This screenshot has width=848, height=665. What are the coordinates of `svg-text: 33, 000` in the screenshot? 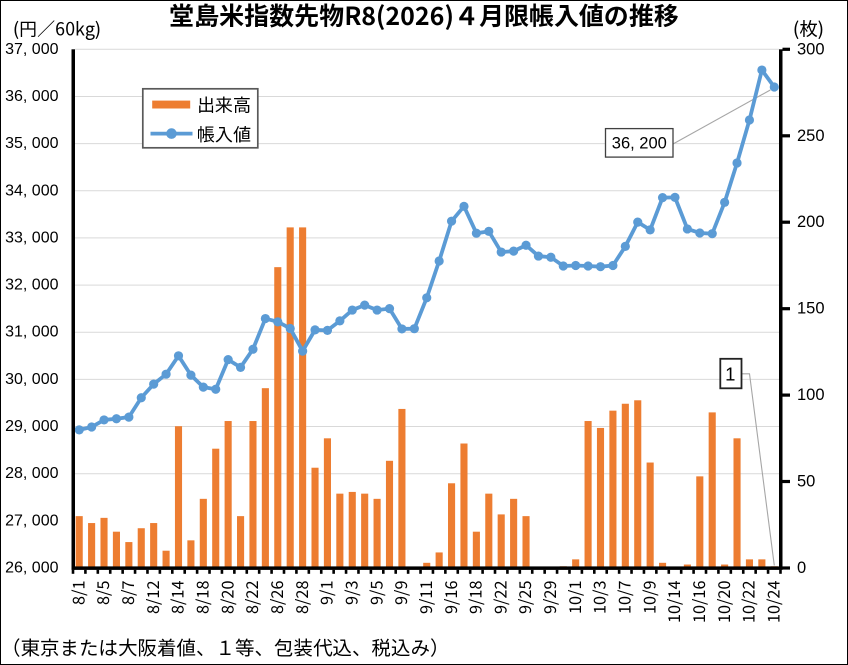 It's located at (31, 237).